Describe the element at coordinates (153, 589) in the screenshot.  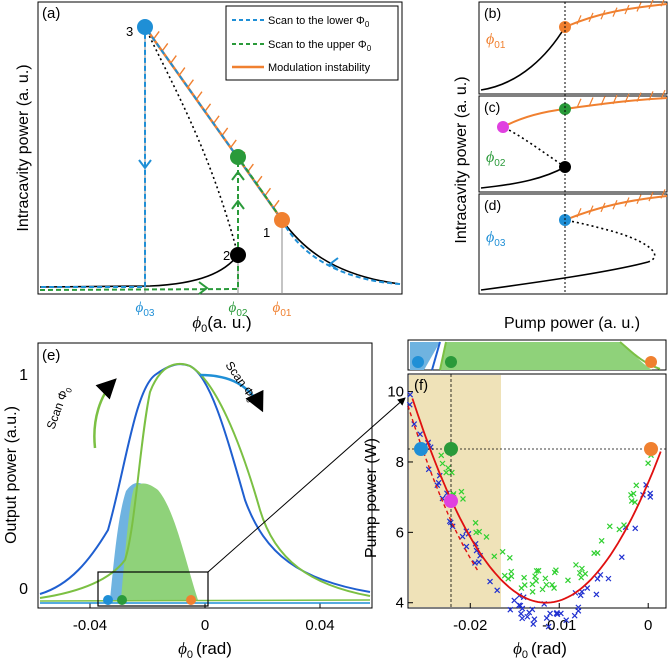
I see `zoom-box` at that location.